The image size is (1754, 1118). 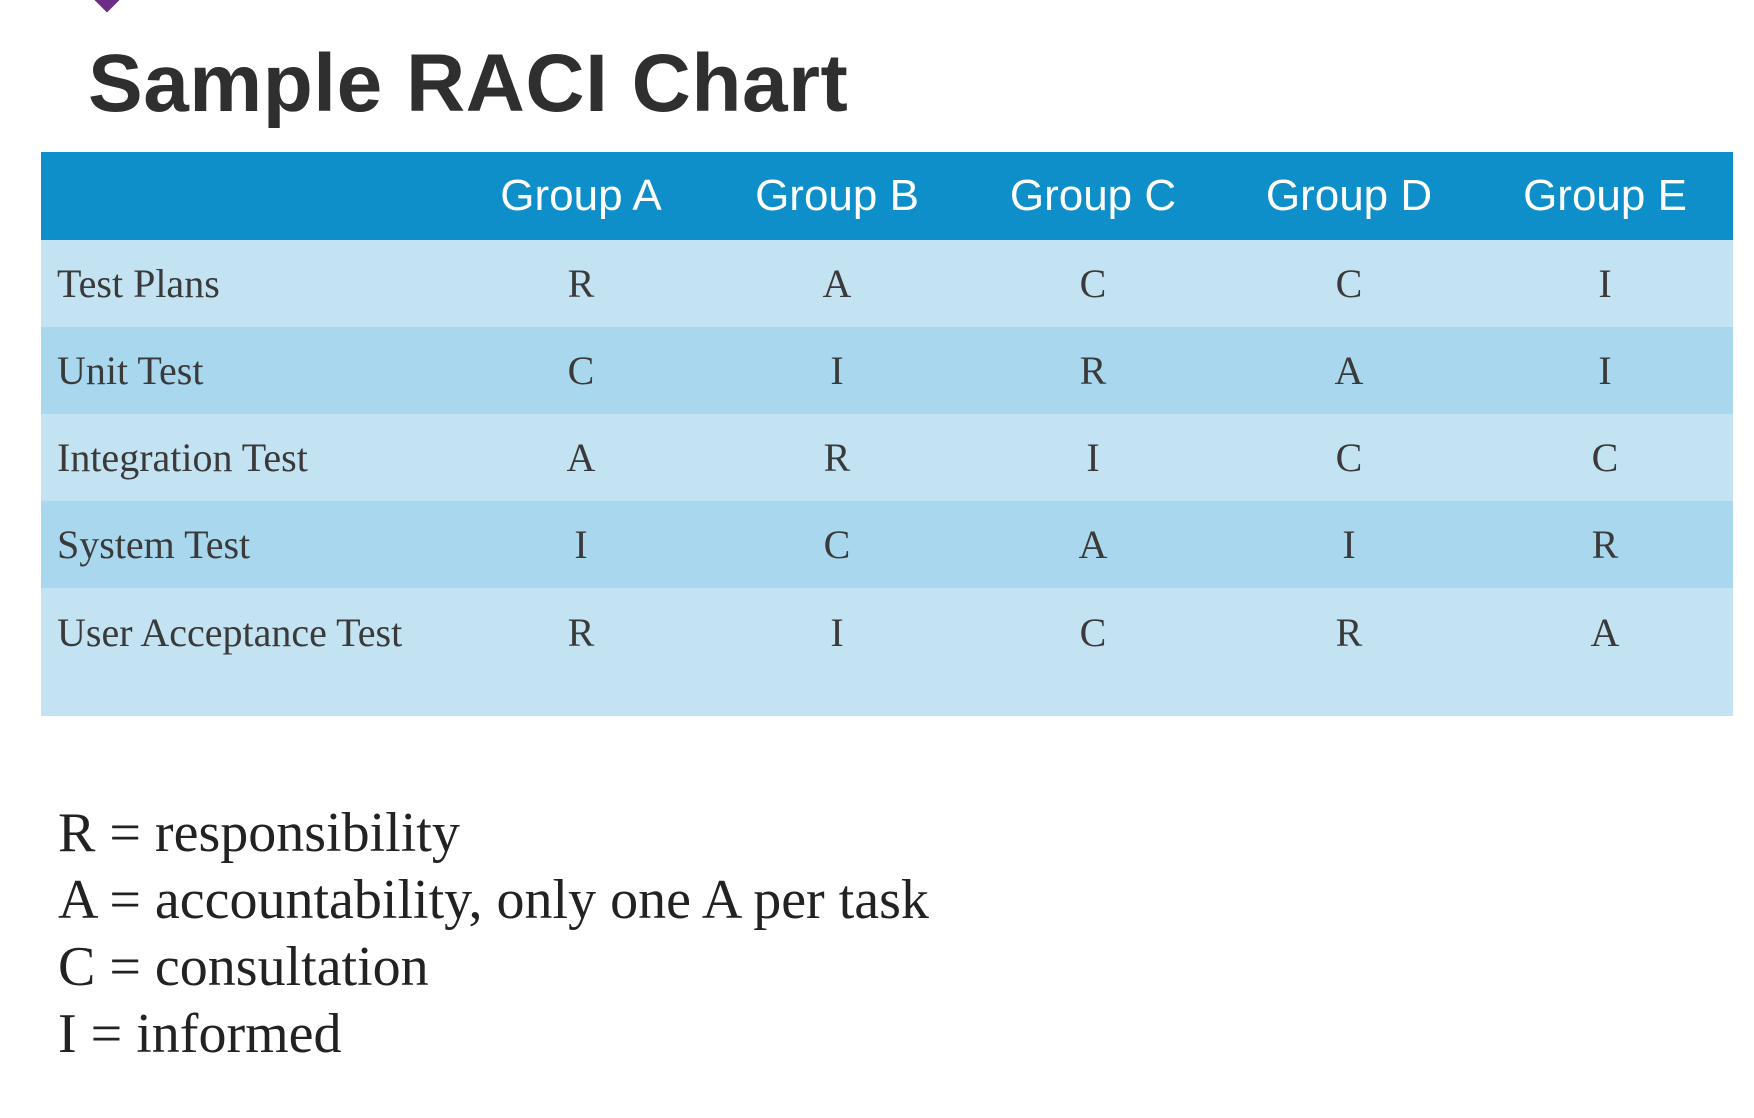 What do you see at coordinates (130, 370) in the screenshot?
I see `task-label: Unit Test` at bounding box center [130, 370].